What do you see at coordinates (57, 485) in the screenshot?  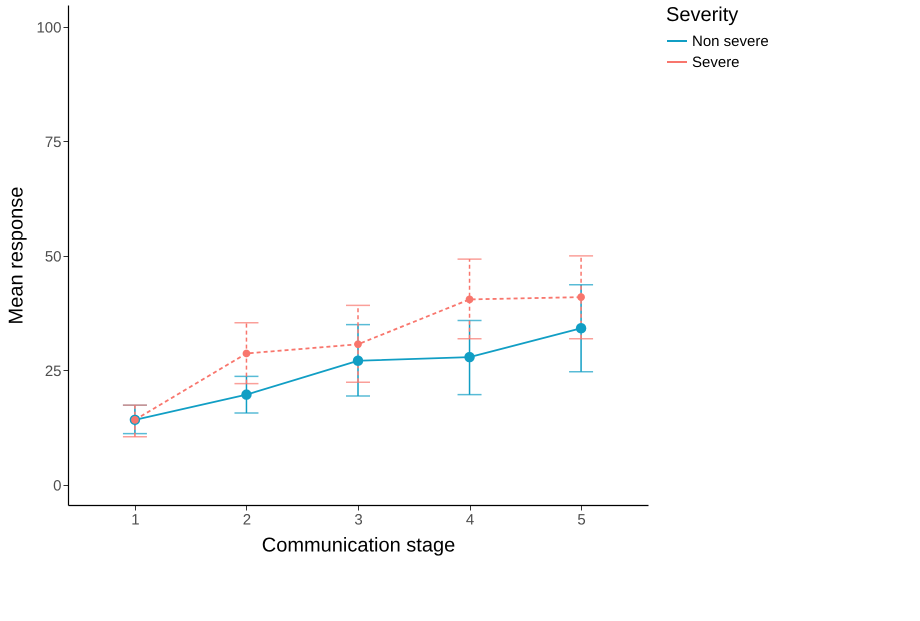 I see `y-tick-label: 0` at bounding box center [57, 485].